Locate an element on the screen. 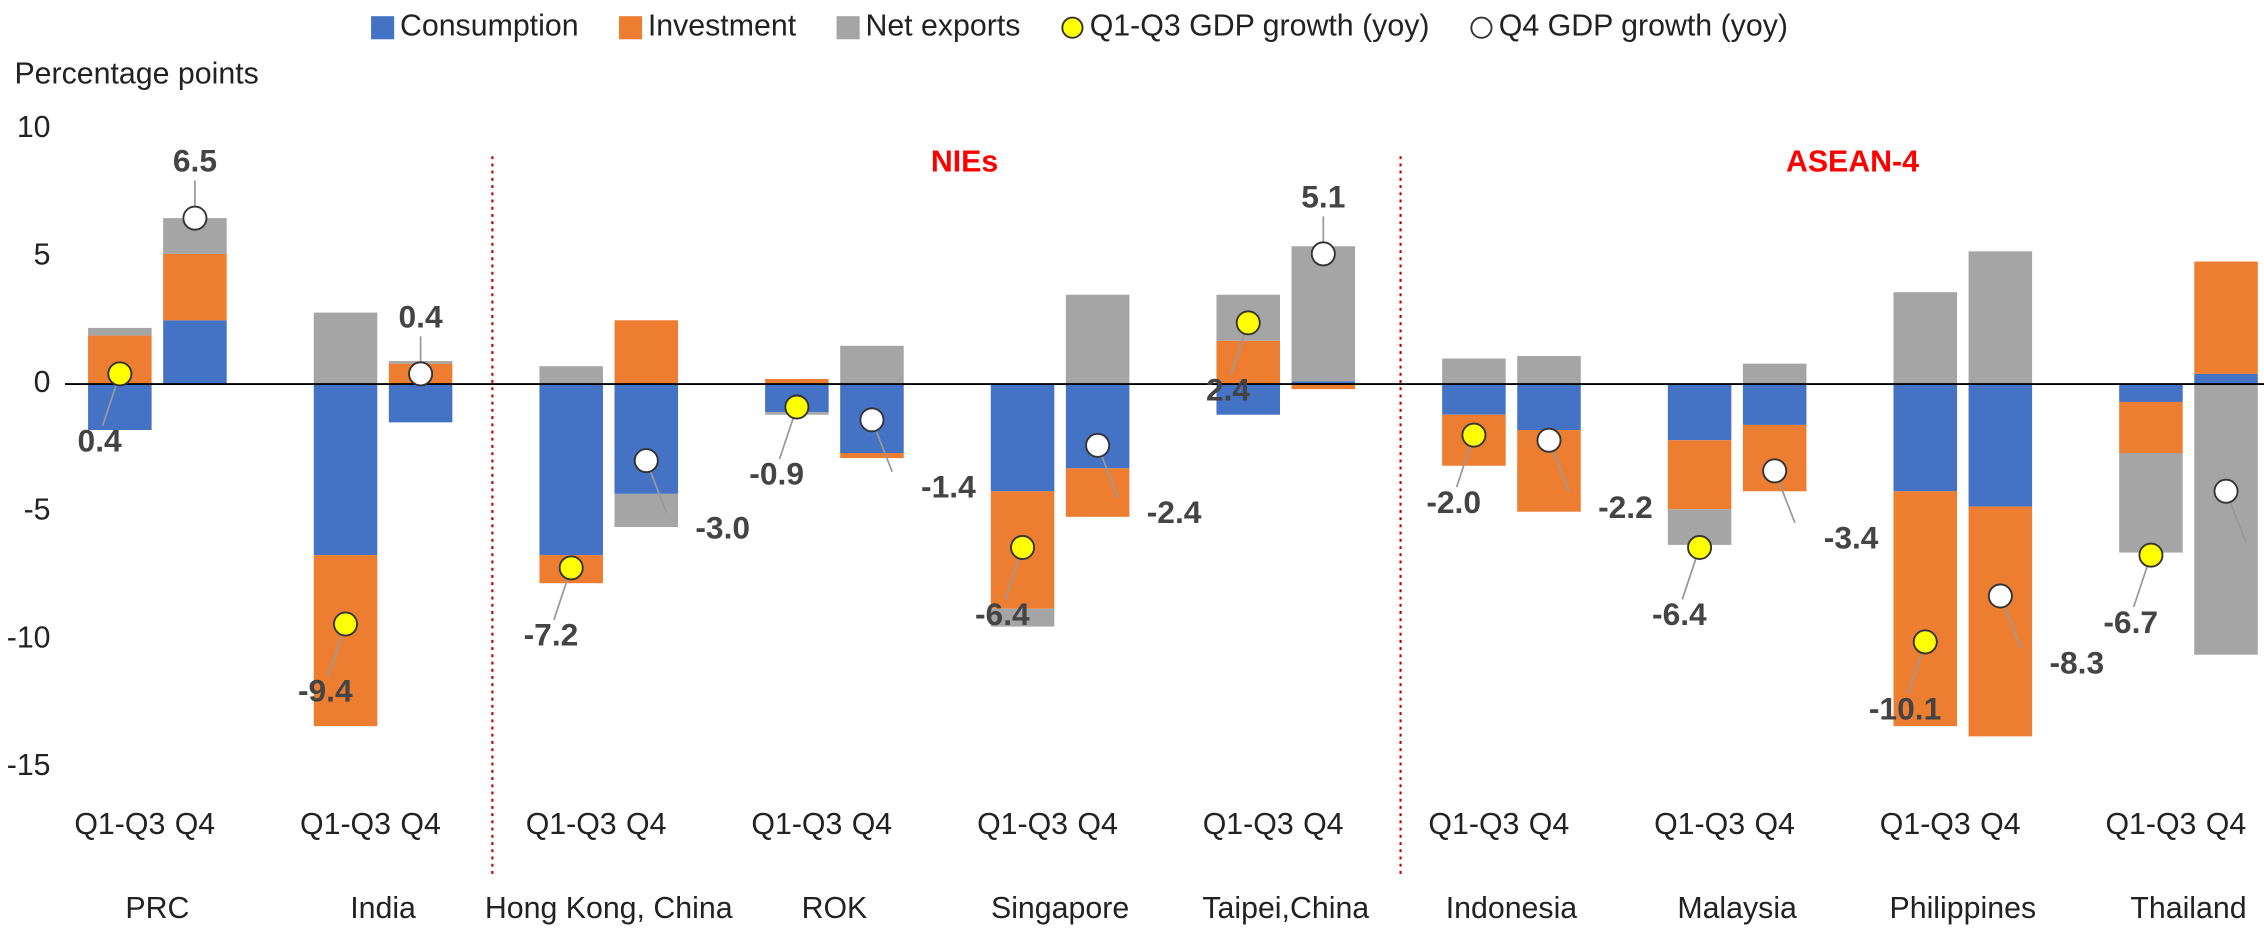 The width and height of the screenshot is (2264, 929). group-label: Singapore is located at coordinates (1060, 908).